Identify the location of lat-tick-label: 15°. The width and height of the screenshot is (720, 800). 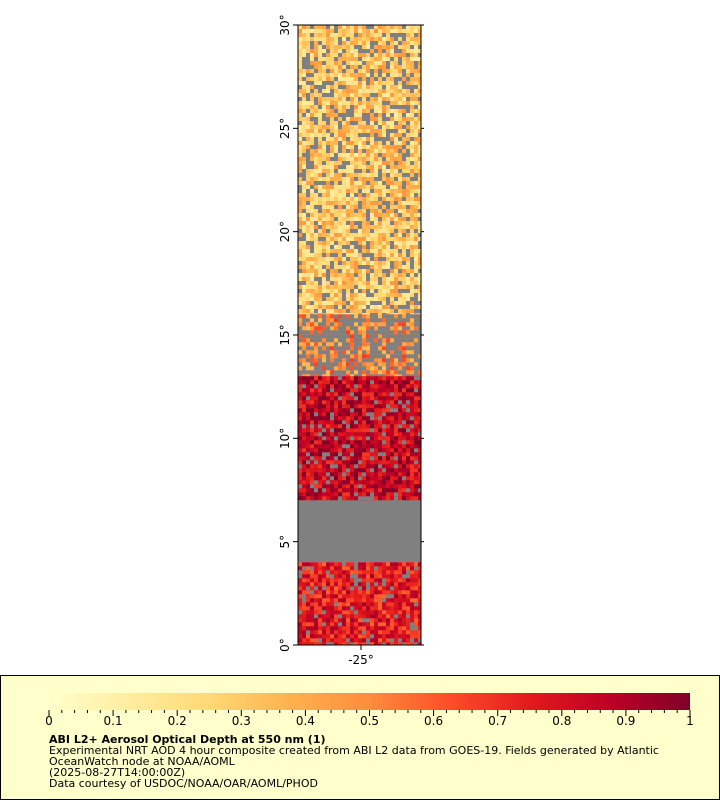
(285, 334).